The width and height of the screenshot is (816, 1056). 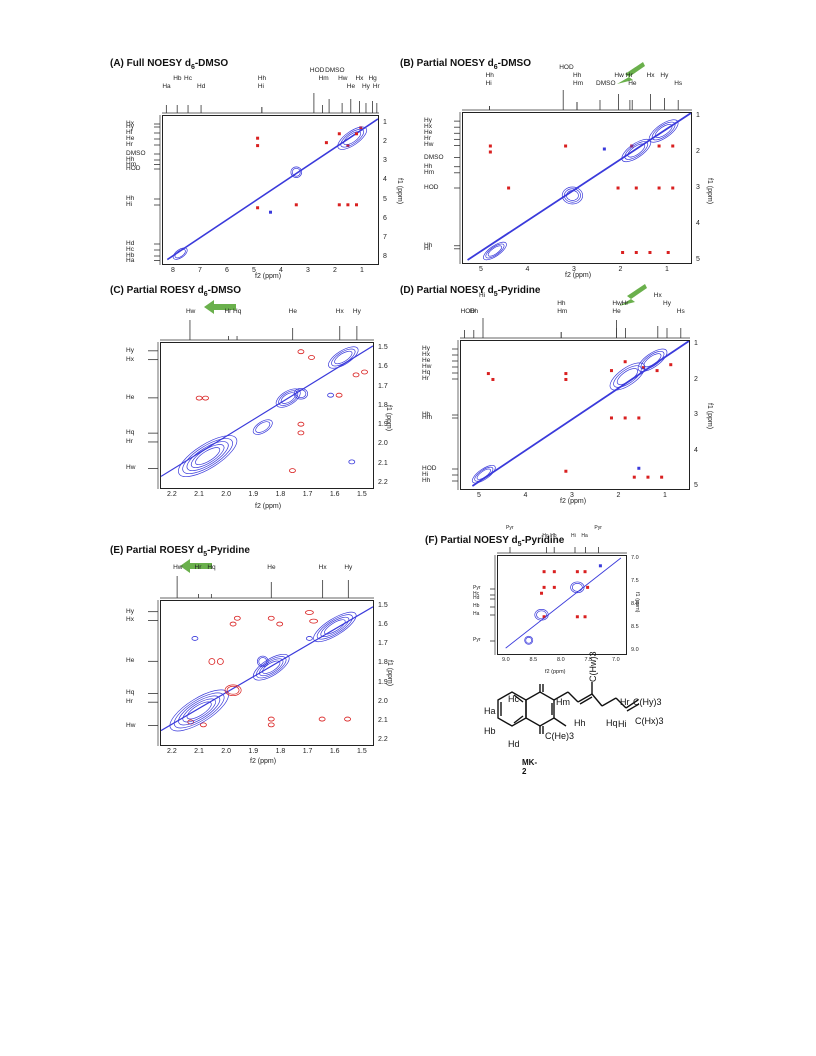 What do you see at coordinates (383, 482) in the screenshot?
I see `panel-c-ytick: 2.2` at bounding box center [383, 482].